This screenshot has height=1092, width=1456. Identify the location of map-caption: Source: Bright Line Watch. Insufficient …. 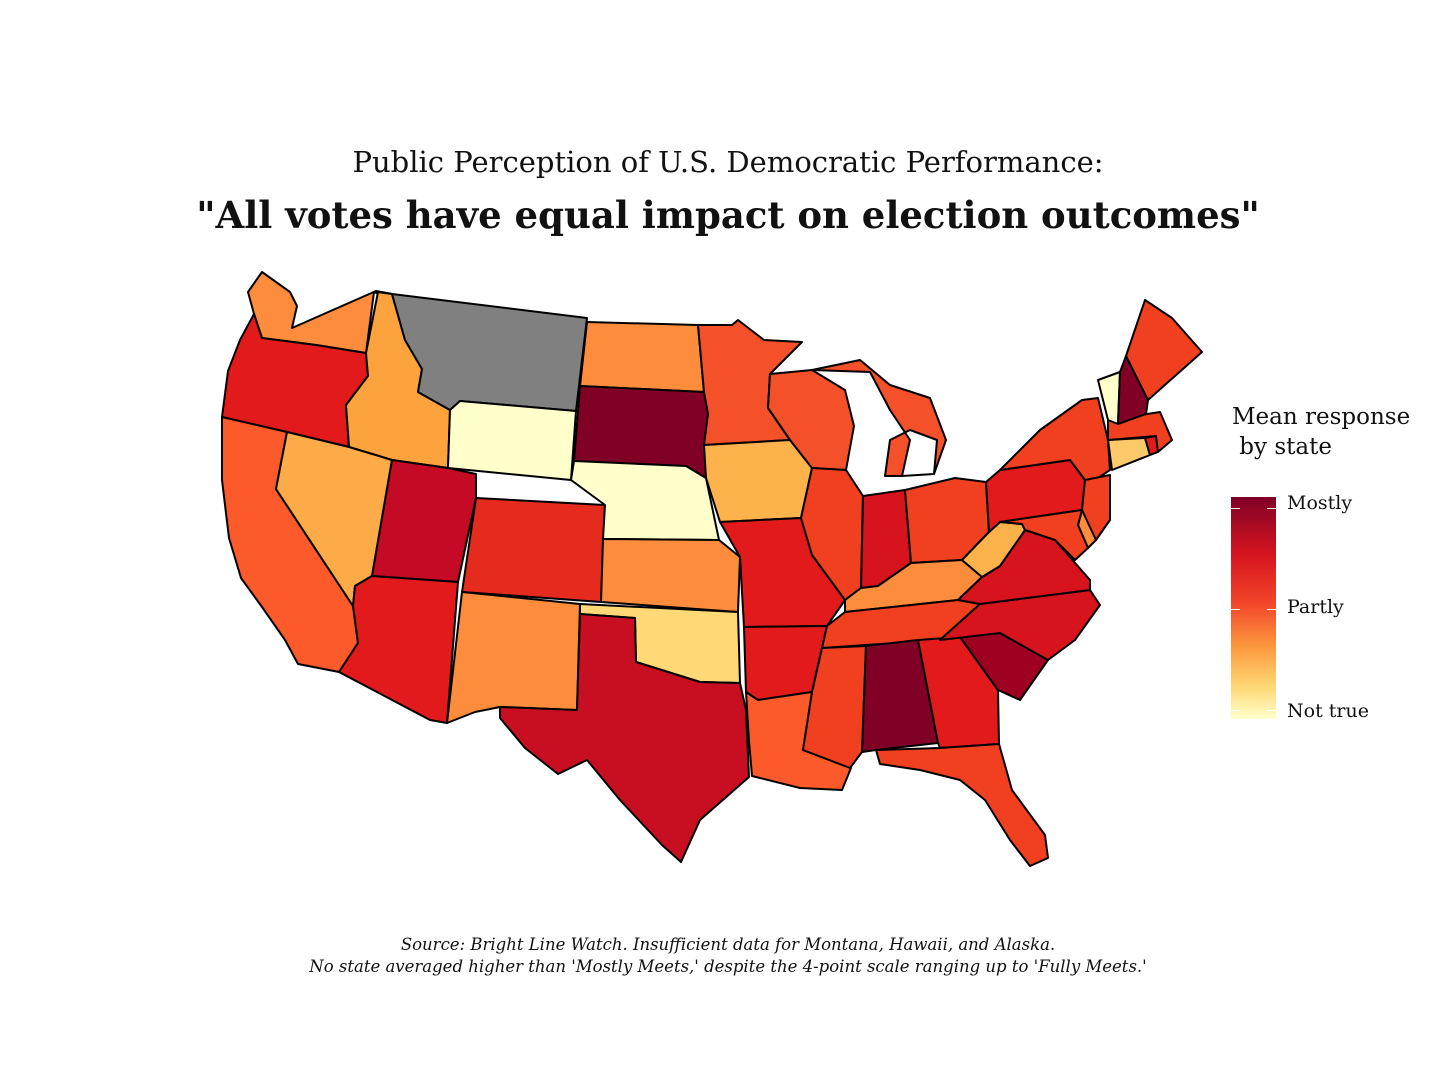
(728, 956).